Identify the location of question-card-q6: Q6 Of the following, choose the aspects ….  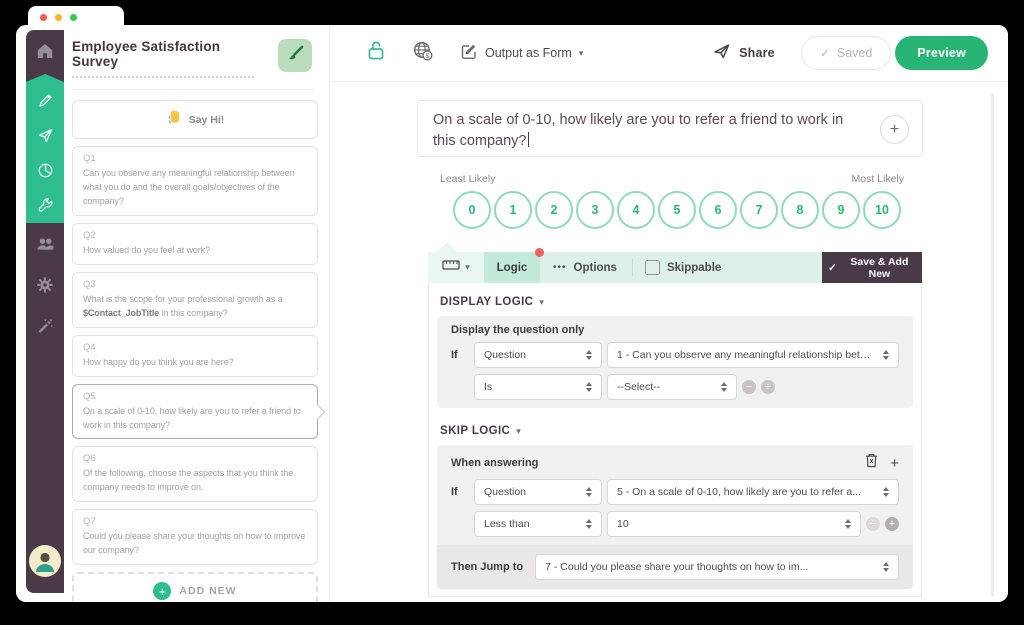
(195, 474).